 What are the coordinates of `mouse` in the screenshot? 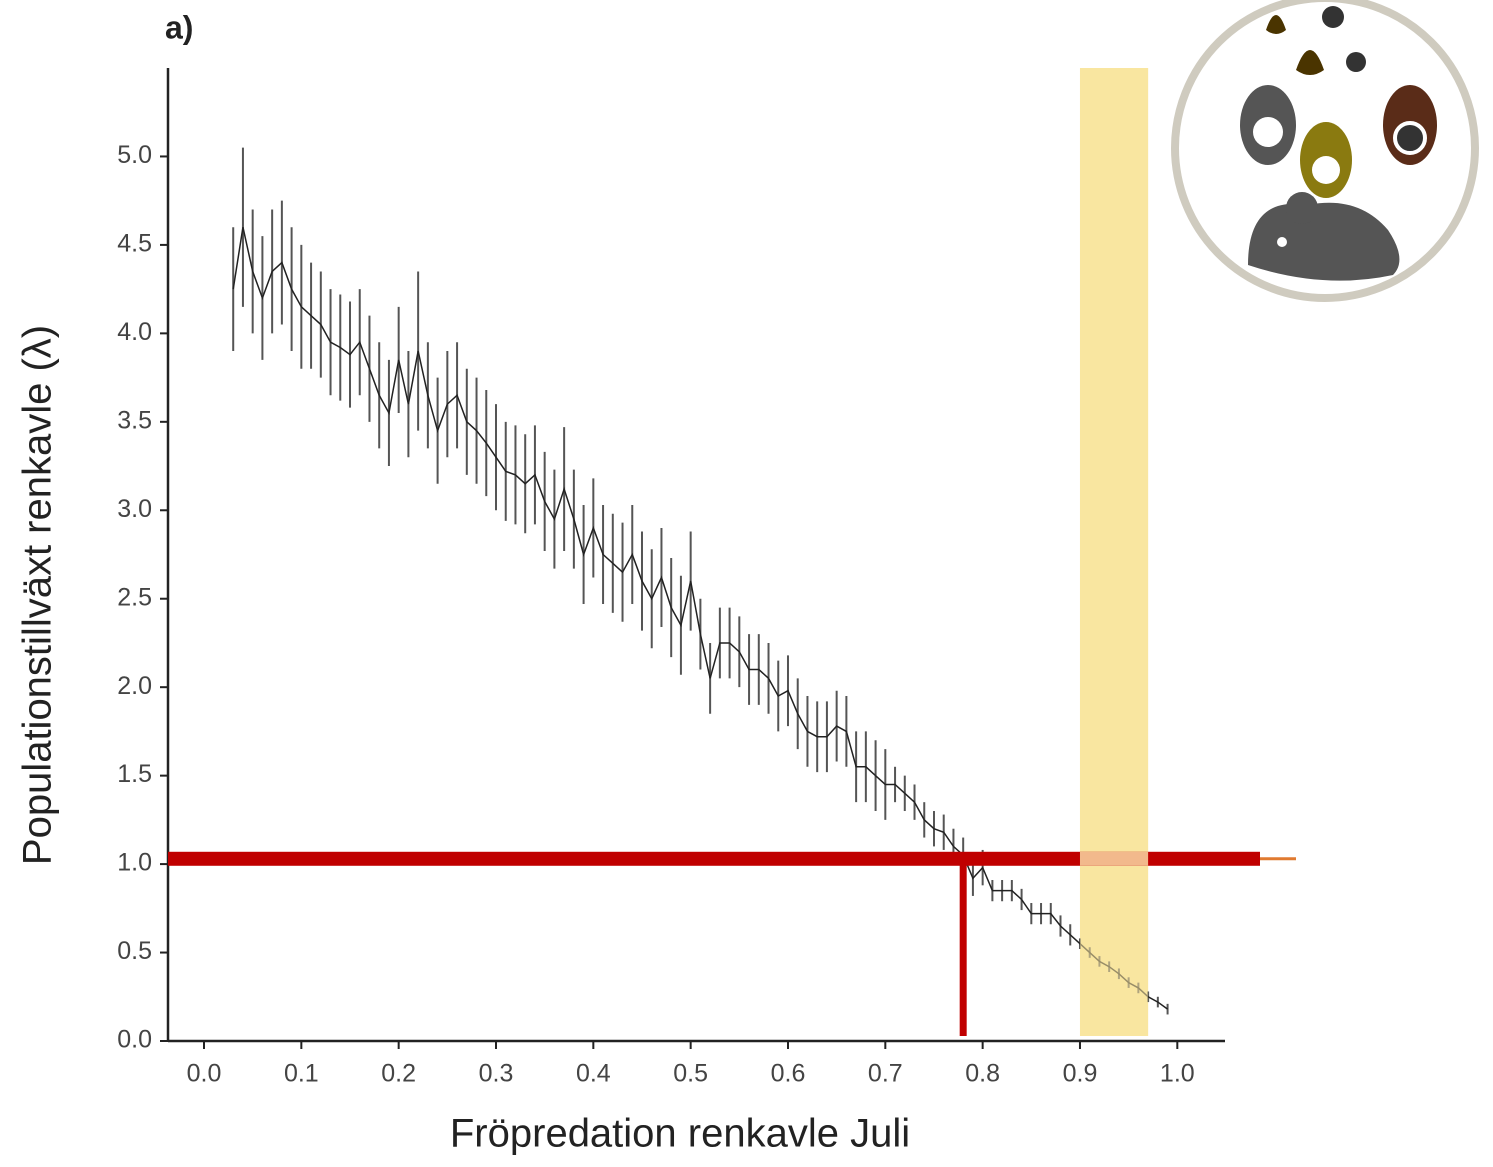 It's located at (1324, 241).